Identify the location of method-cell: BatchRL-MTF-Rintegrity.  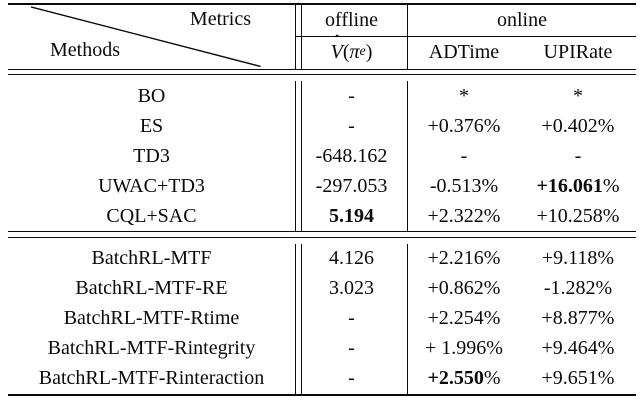
(151, 348).